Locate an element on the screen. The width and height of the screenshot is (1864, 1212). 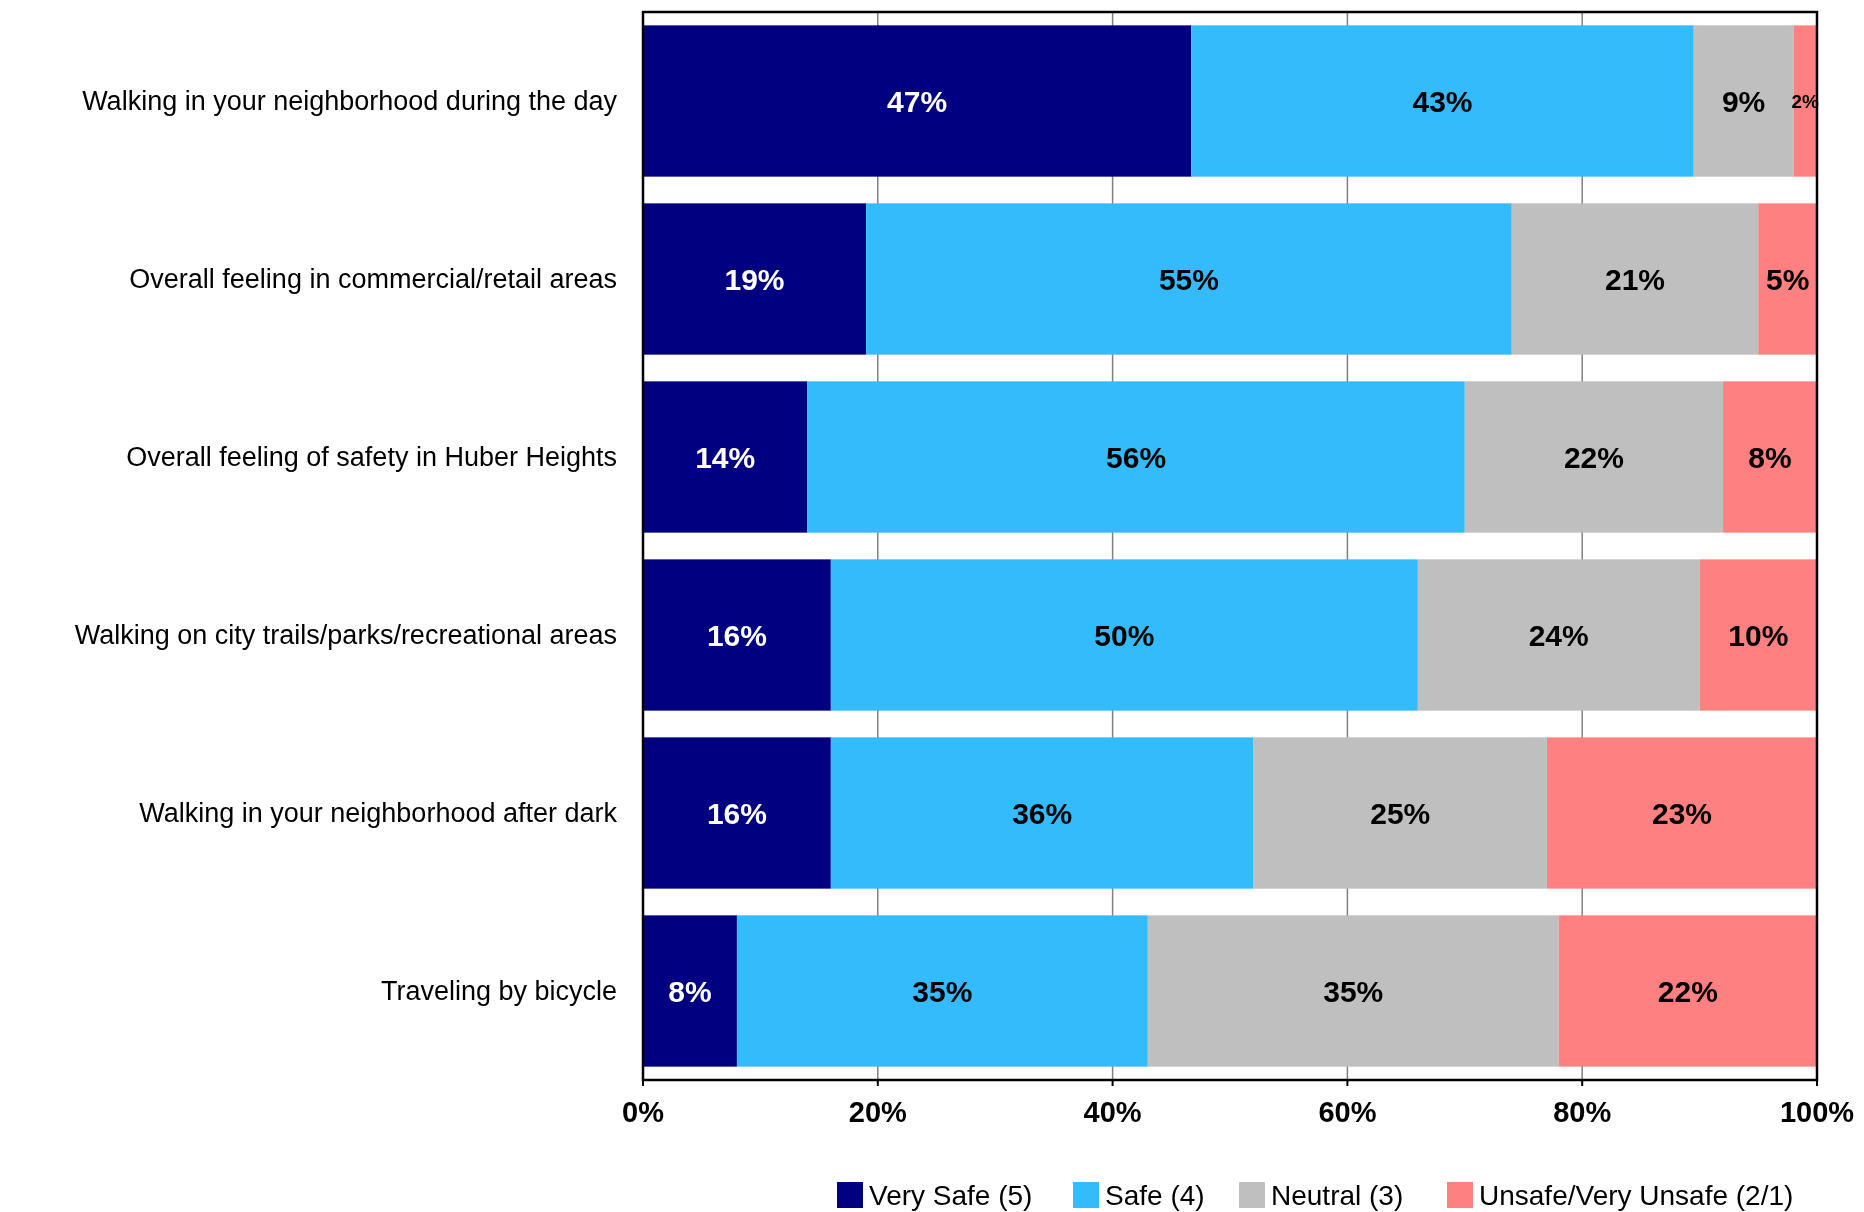
data-label: 24% is located at coordinates (1558, 635).